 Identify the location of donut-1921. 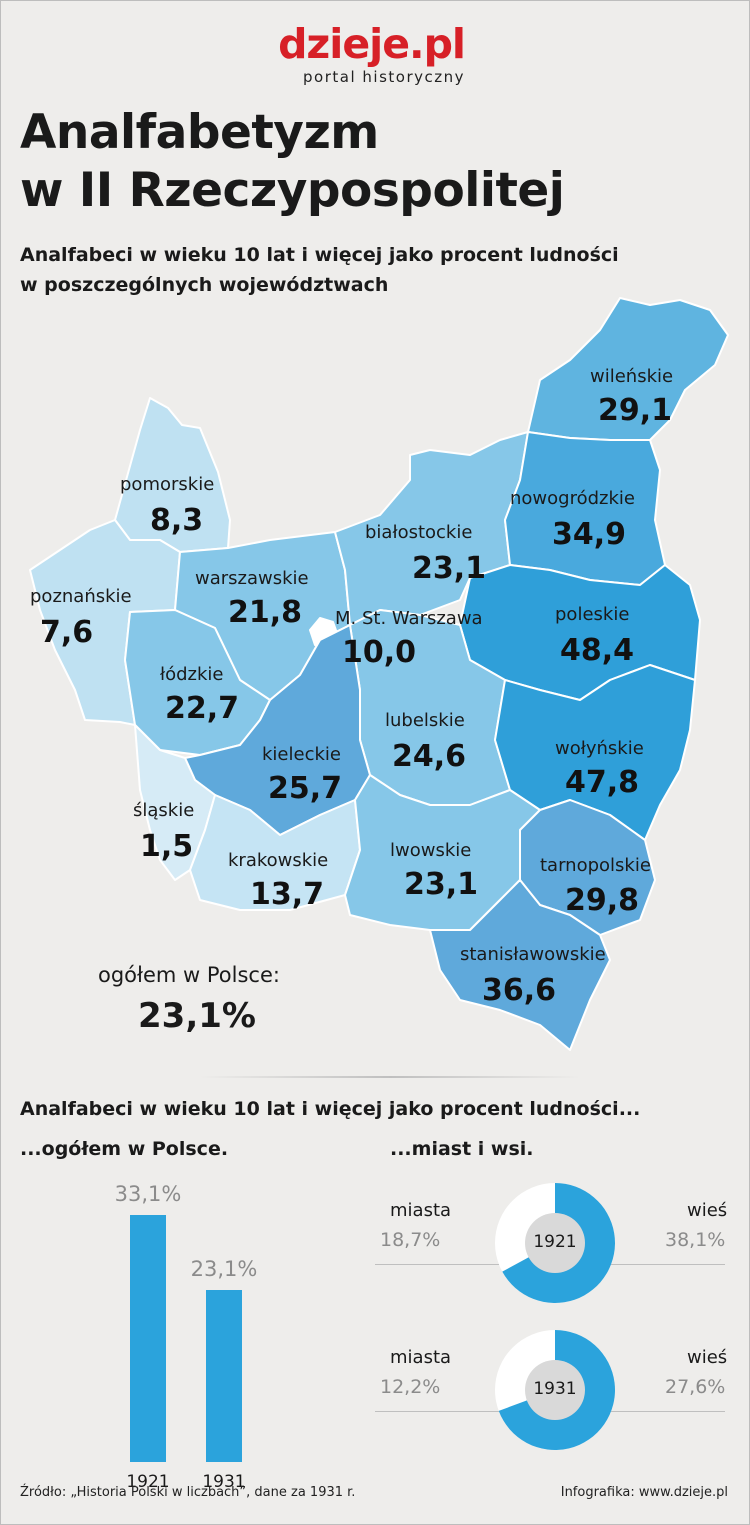
(555, 1243).